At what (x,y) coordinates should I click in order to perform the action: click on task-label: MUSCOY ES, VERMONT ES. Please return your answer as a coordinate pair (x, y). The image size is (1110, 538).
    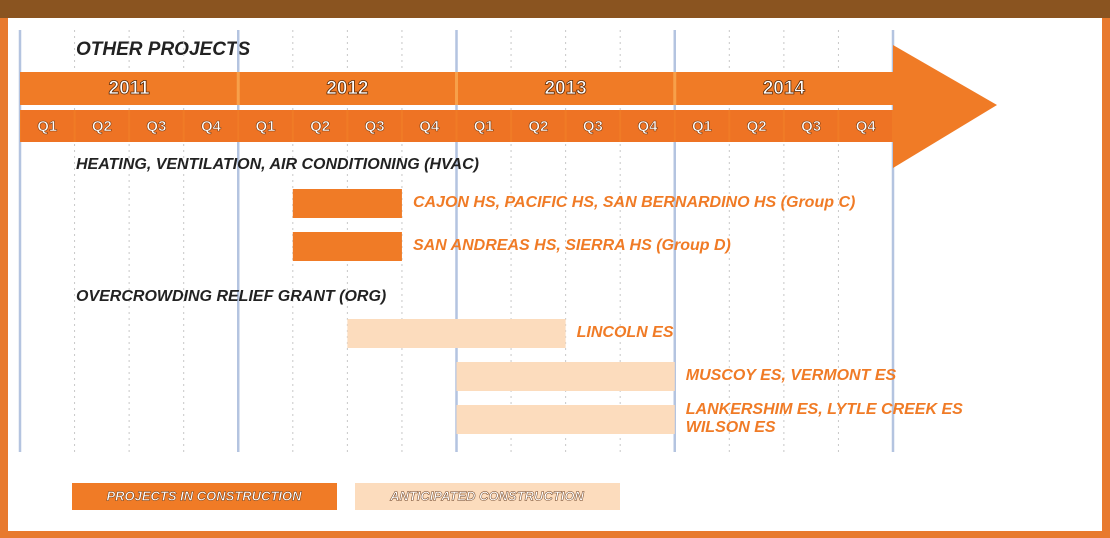
    Looking at the image, I should click on (791, 375).